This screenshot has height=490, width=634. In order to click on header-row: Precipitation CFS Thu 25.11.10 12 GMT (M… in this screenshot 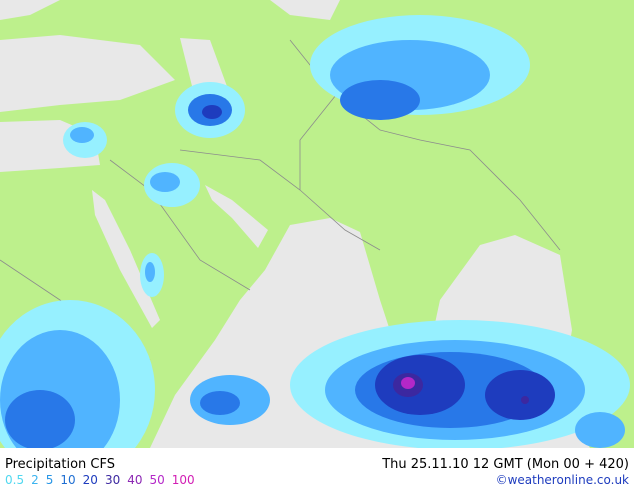, I will do `click(317, 464)`.